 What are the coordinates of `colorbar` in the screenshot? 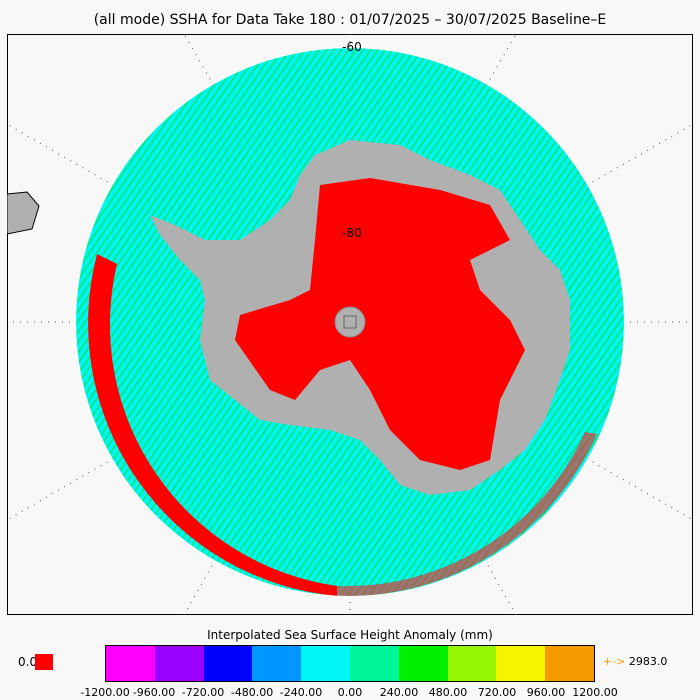 It's located at (350, 663).